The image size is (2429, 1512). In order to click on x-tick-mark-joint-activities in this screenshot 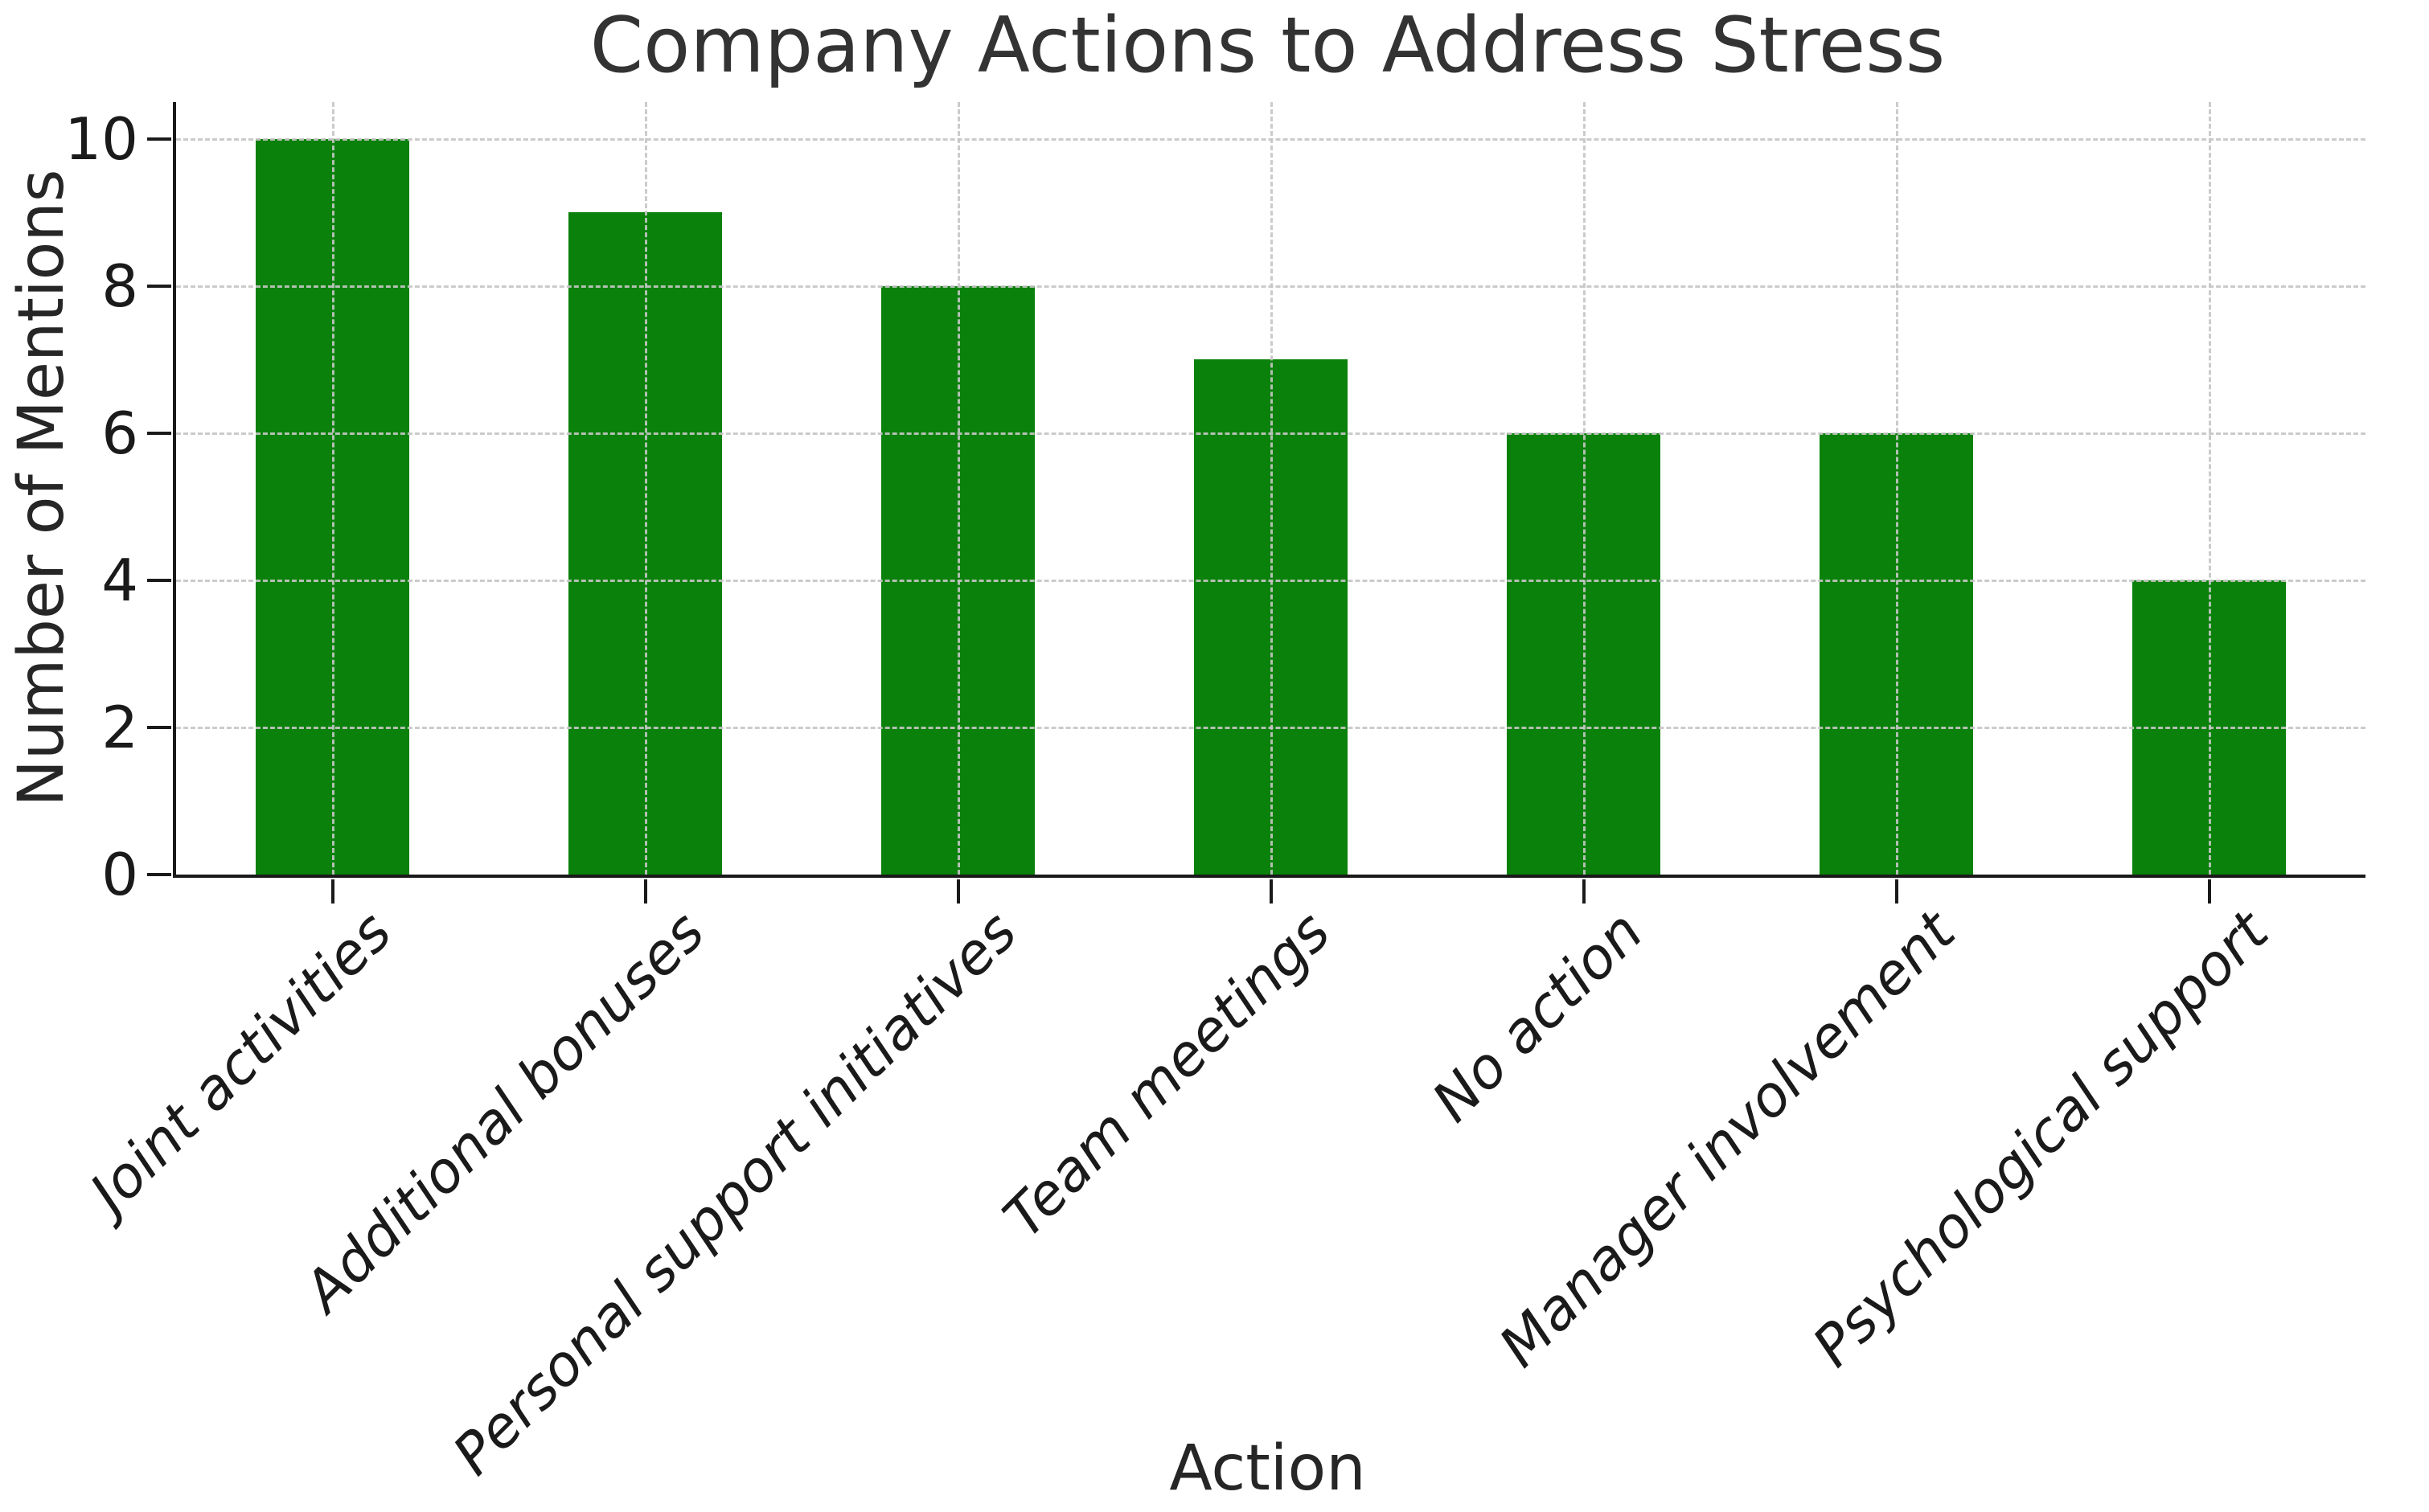, I will do `click(332, 891)`.